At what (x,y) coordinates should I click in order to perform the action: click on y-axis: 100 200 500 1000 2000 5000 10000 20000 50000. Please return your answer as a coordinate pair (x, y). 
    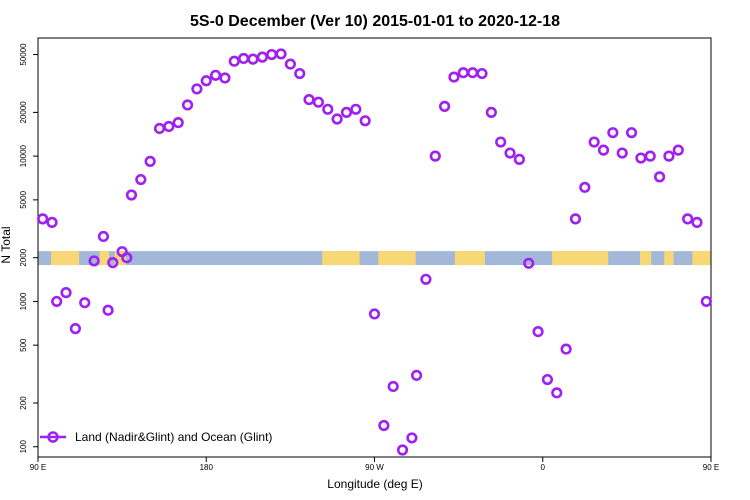
    Looking at the image, I should click on (28, 248).